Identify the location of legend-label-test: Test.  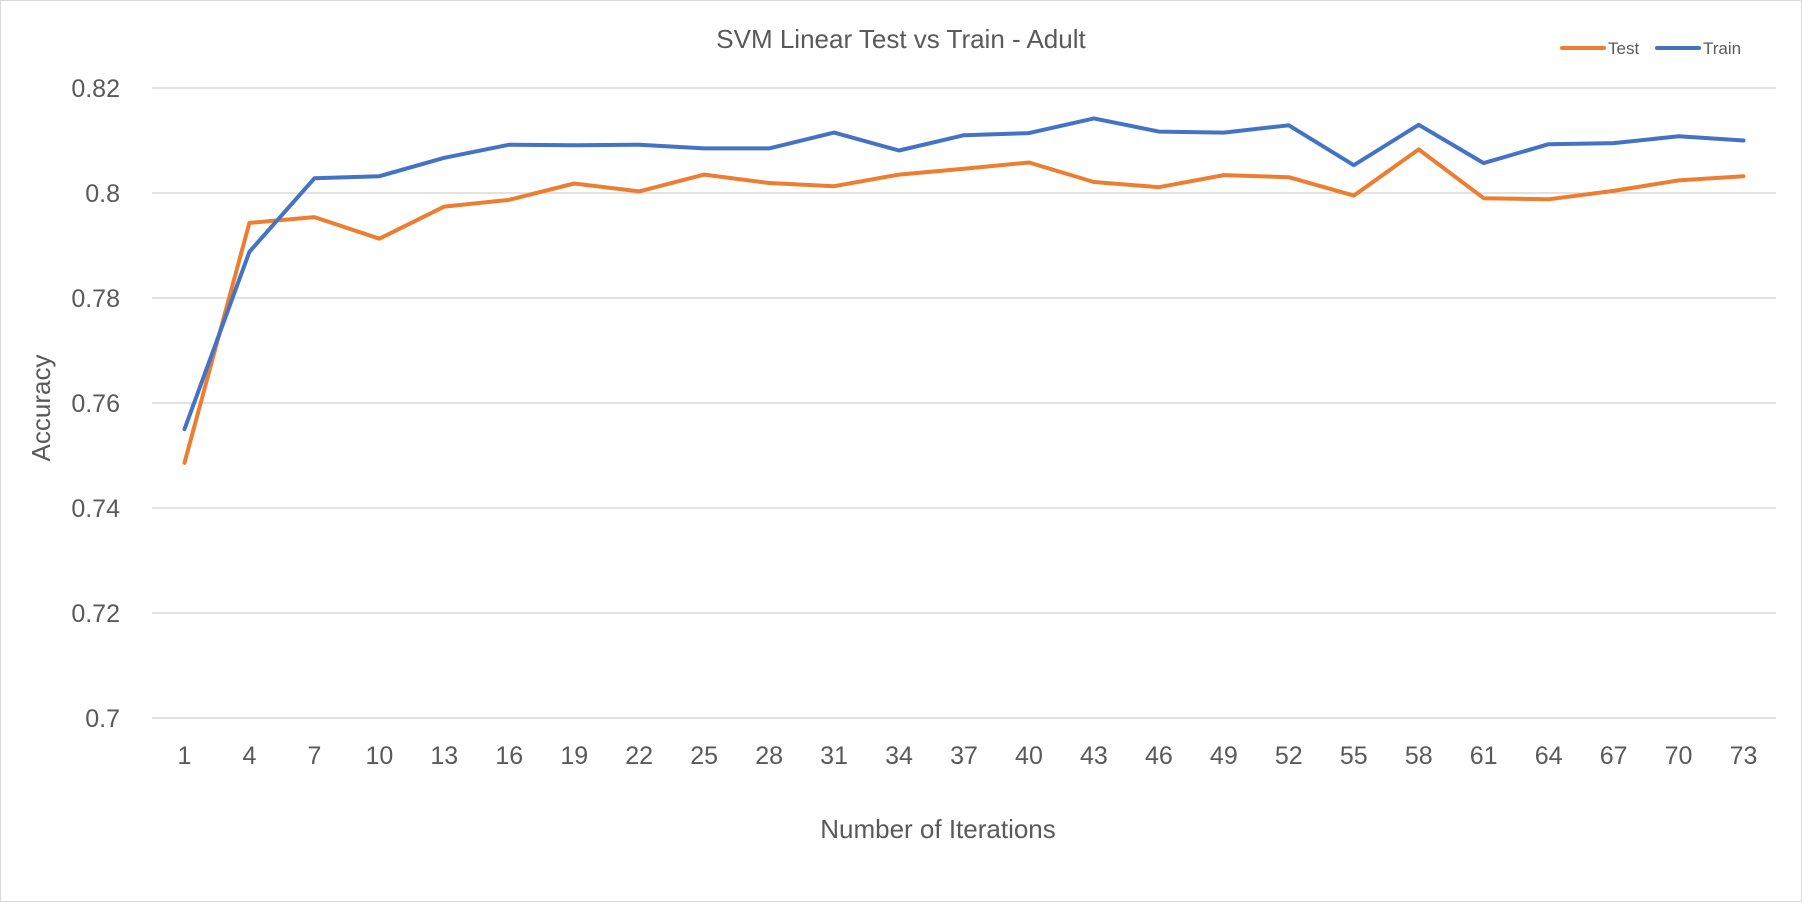
(1623, 48).